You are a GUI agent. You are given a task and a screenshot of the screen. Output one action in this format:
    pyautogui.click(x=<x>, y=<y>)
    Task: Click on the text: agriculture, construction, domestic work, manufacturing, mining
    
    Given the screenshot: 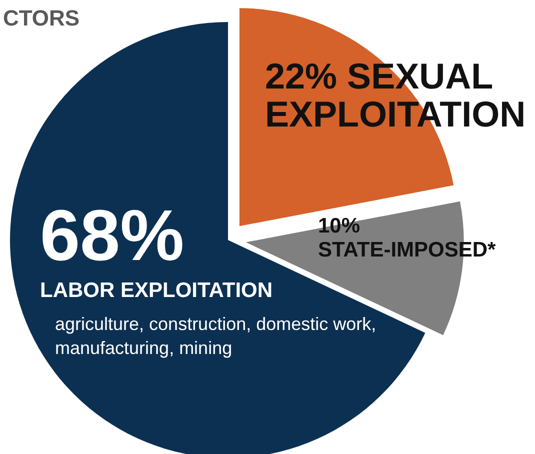 What is the action you would take?
    pyautogui.click(x=218, y=336)
    